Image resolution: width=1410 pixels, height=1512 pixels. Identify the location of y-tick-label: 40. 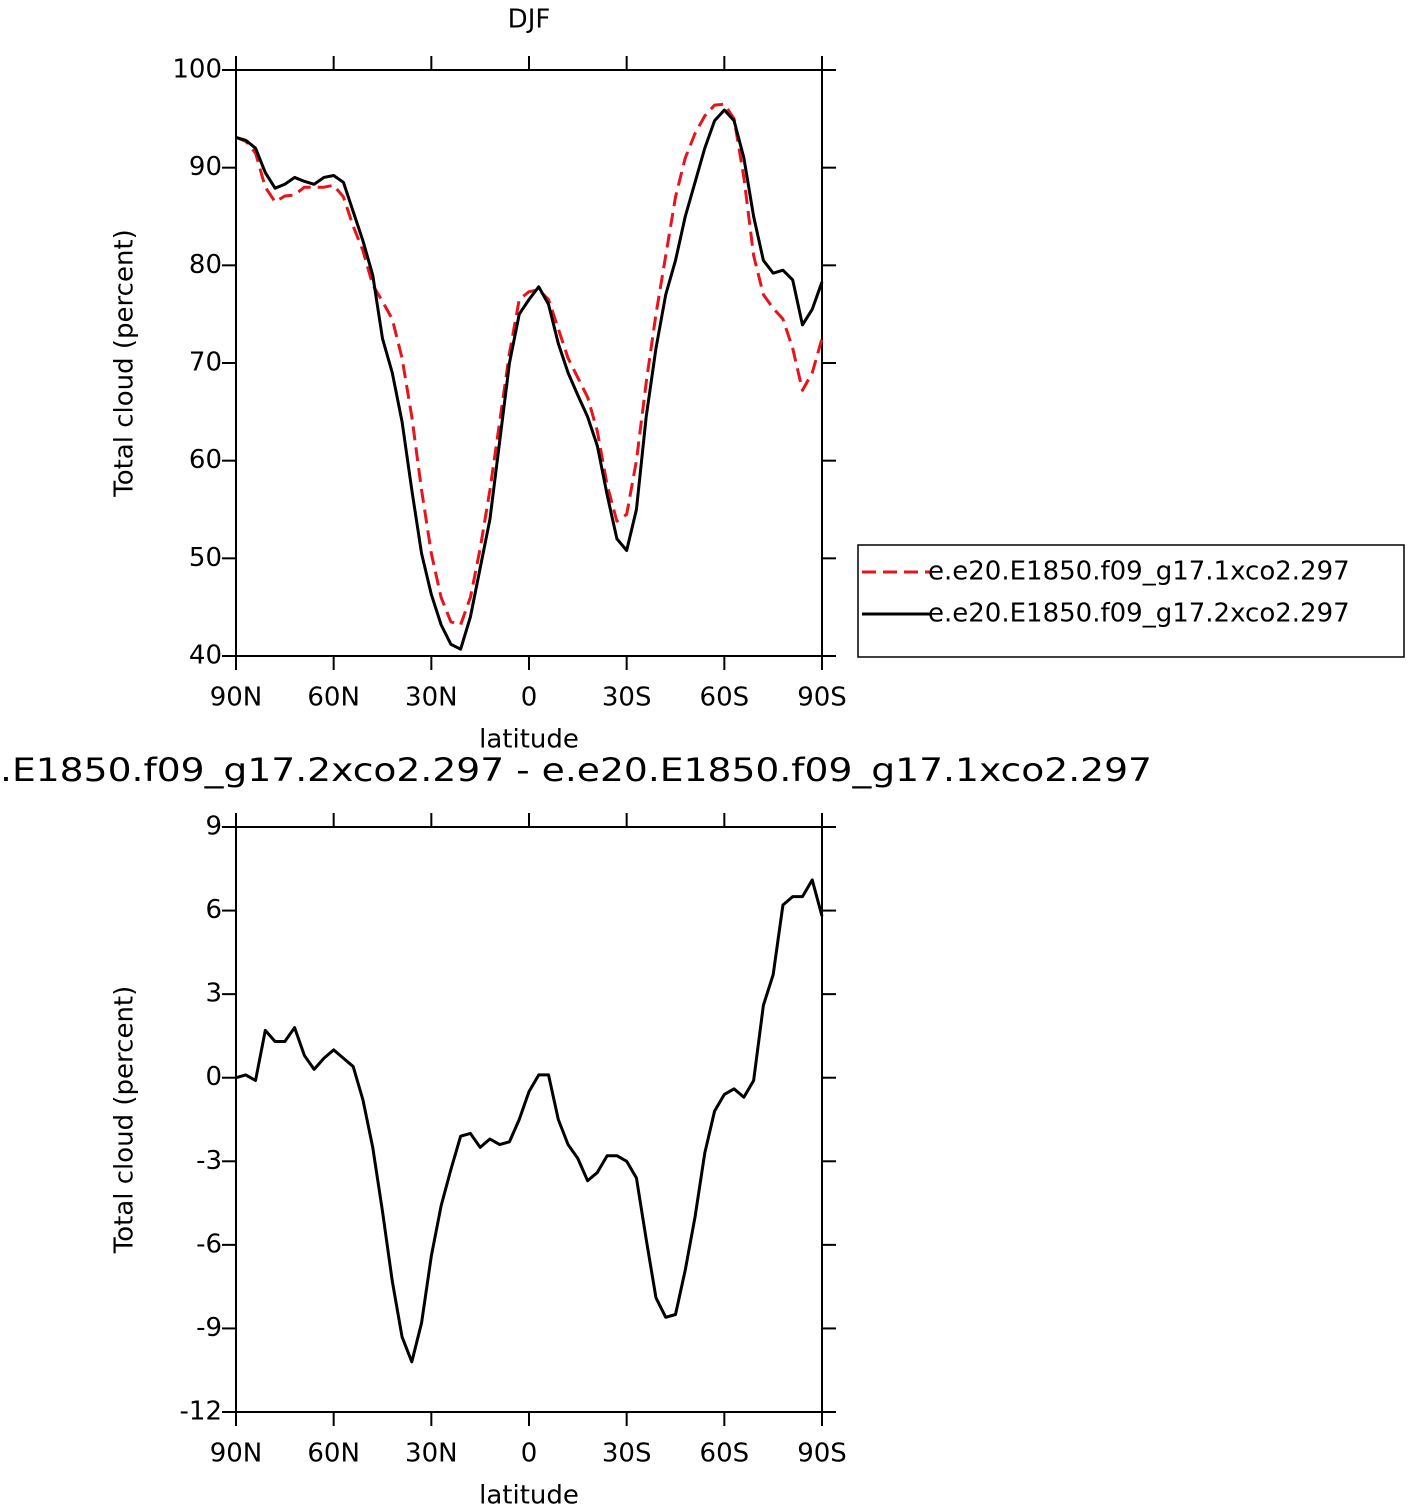
(205, 656).